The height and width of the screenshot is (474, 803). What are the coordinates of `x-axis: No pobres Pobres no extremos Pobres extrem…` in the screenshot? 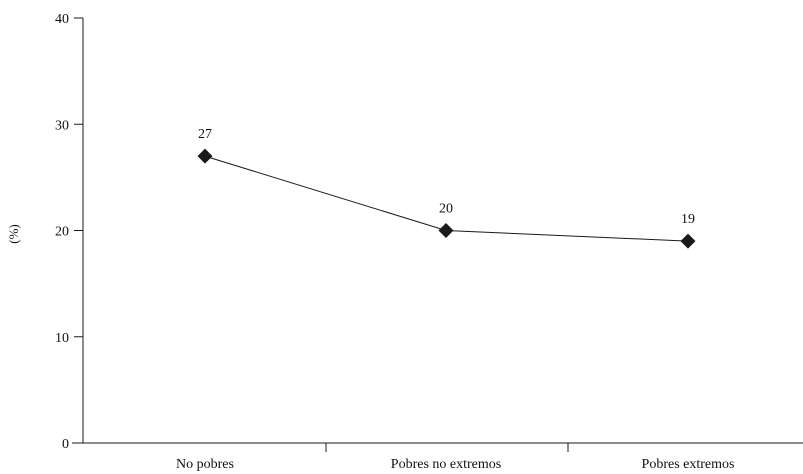 It's located at (437, 457).